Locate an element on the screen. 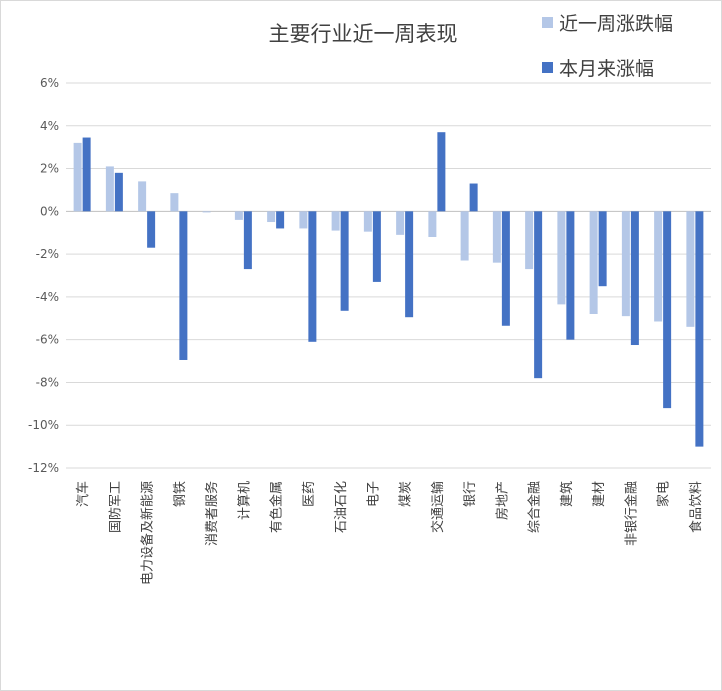 This screenshot has width=722, height=691. x-category-label: 钢铁 is located at coordinates (180, 494).